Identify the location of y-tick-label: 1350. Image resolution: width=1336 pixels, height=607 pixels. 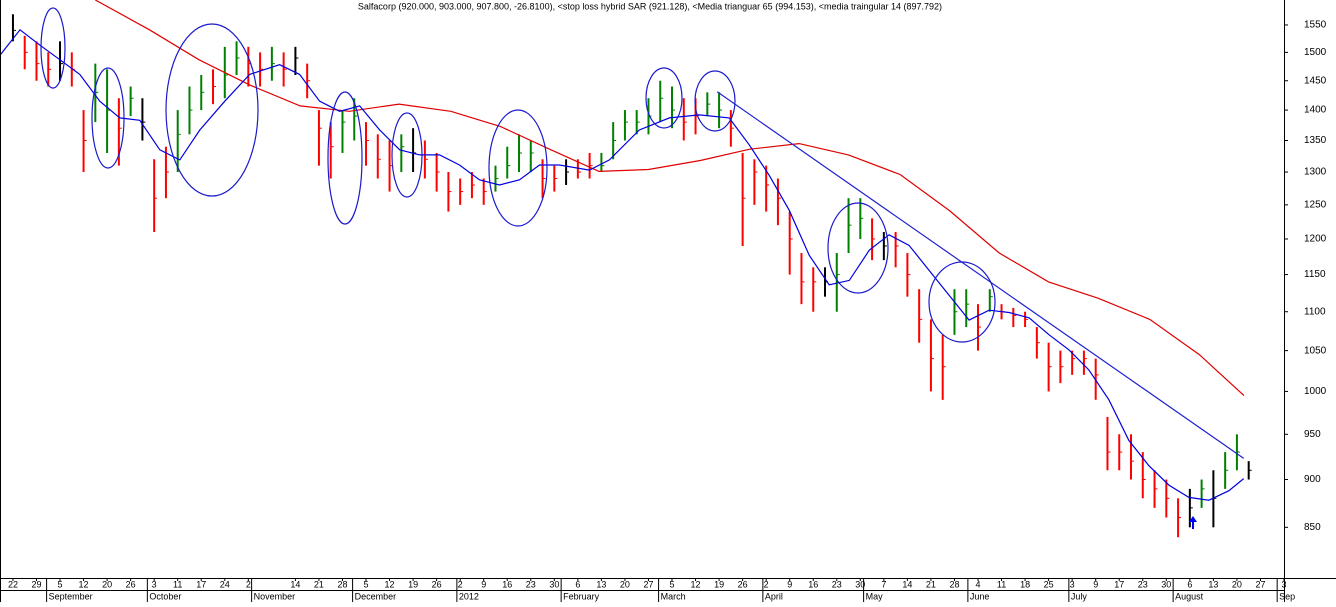
(1315, 140).